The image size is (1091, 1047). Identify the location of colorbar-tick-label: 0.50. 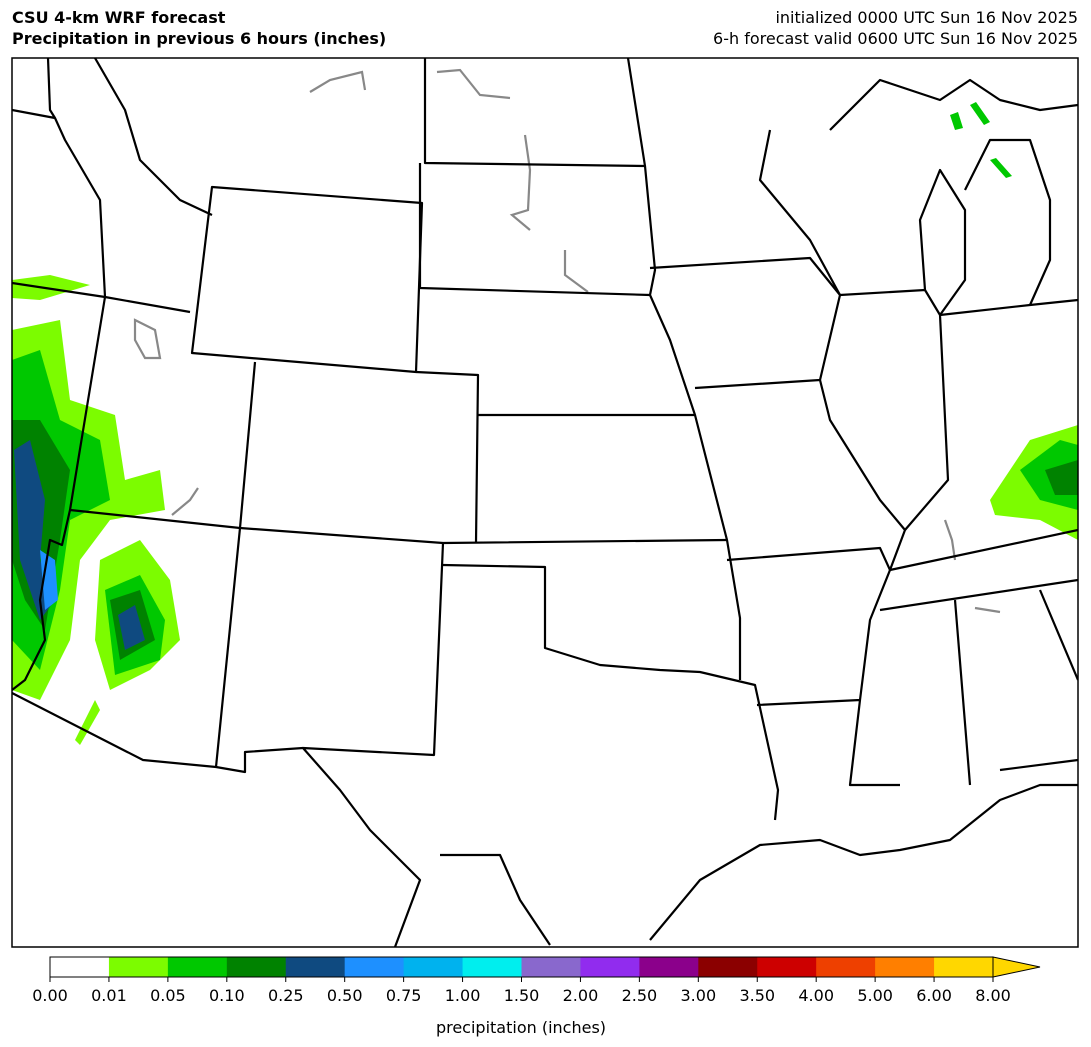
(345, 995).